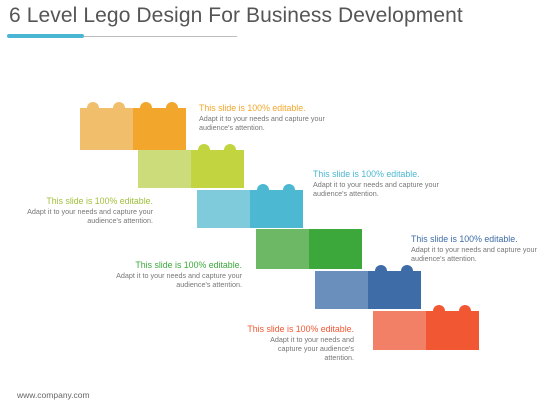 This screenshot has width=560, height=420. I want to click on lego-brick-blue, so click(250, 206).